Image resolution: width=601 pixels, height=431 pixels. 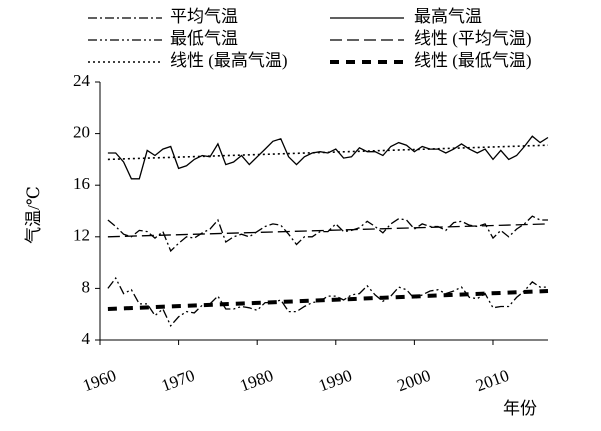 What do you see at coordinates (86, 286) in the screenshot?
I see `y-tick-label: 8` at bounding box center [86, 286].